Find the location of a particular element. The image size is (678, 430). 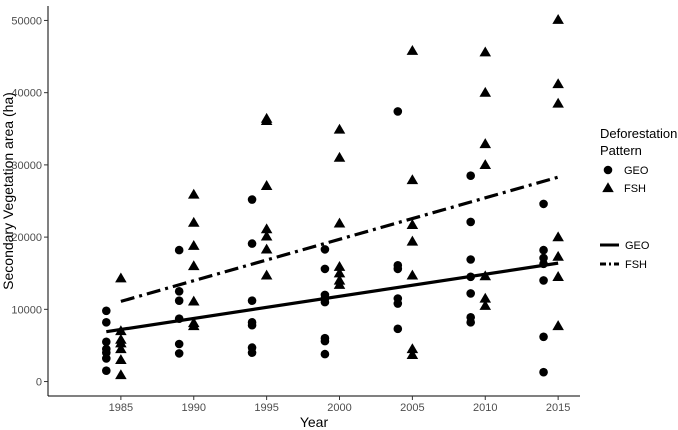

legend-geo-line-label: GEO is located at coordinates (637, 246).